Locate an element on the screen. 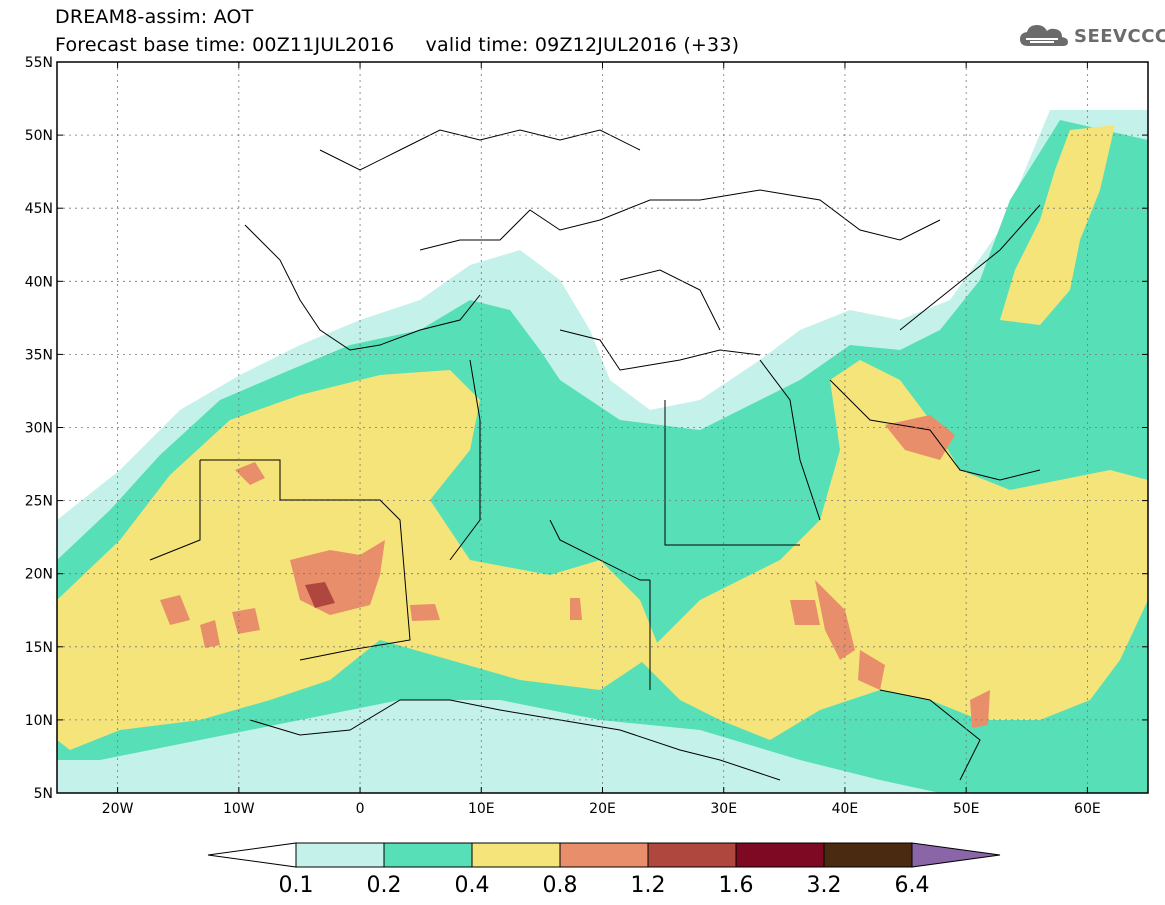 This screenshot has width=1165, height=905. lon-tick-label: 30E is located at coordinates (723, 809).